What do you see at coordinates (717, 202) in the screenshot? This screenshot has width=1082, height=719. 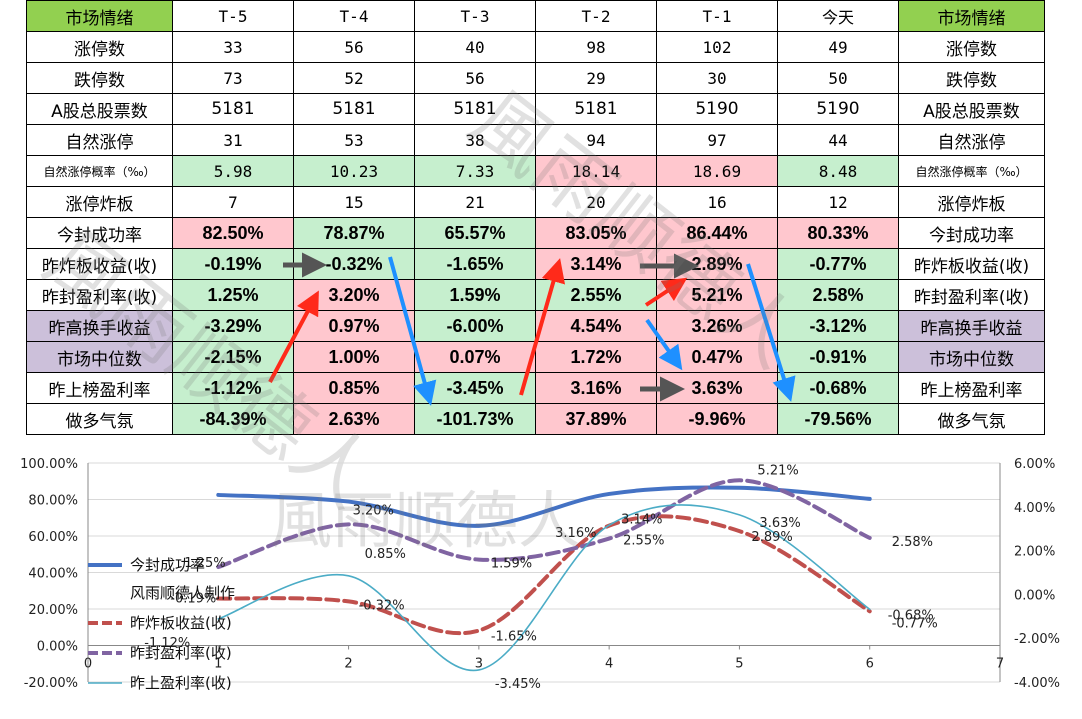 I see `table-cell: 16` at bounding box center [717, 202].